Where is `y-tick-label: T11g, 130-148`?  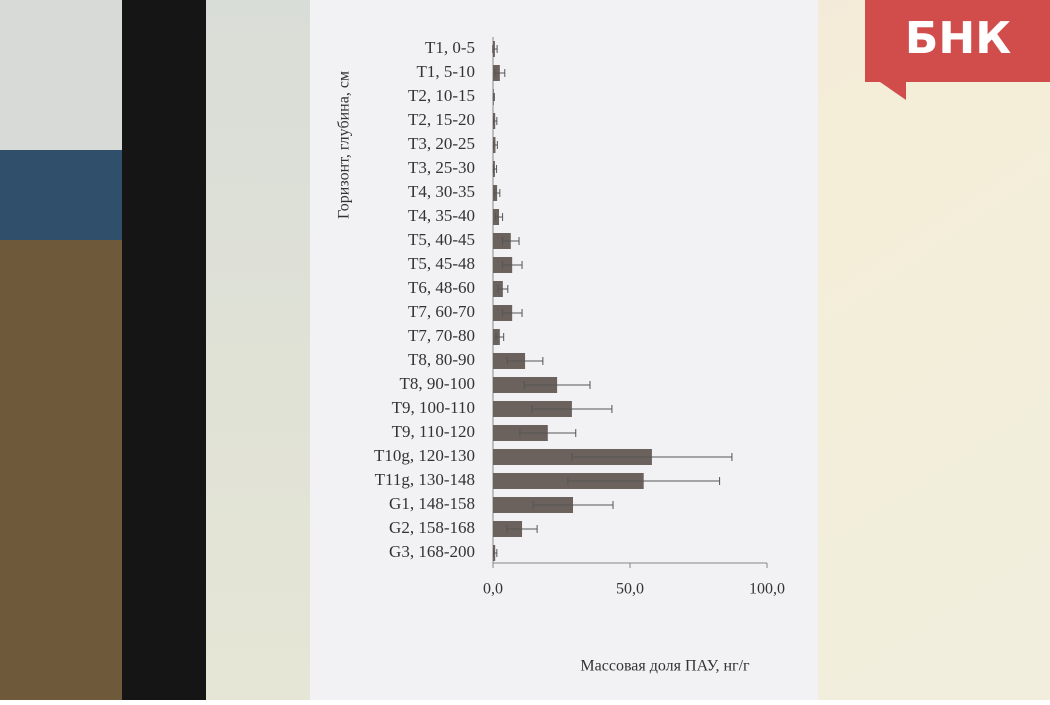
y-tick-label: T11g, 130-148 is located at coordinates (425, 479).